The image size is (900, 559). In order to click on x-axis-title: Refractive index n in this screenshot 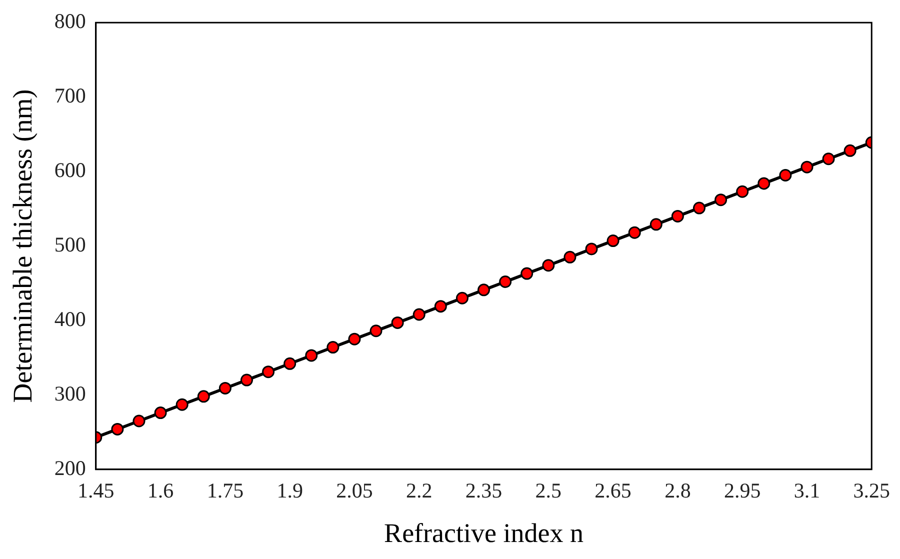, I will do `click(484, 533)`.